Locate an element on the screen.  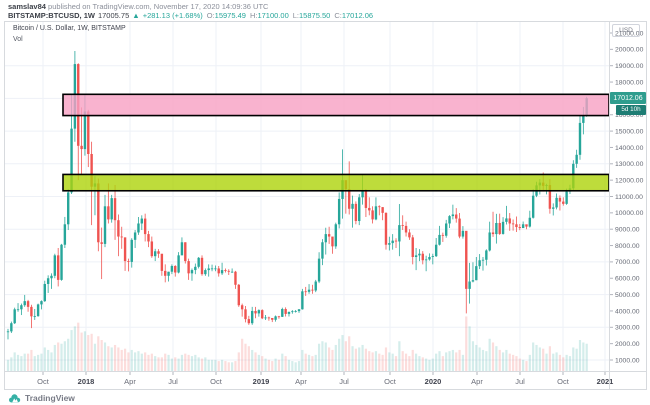
price-axis is located at coordinates (628, 196).